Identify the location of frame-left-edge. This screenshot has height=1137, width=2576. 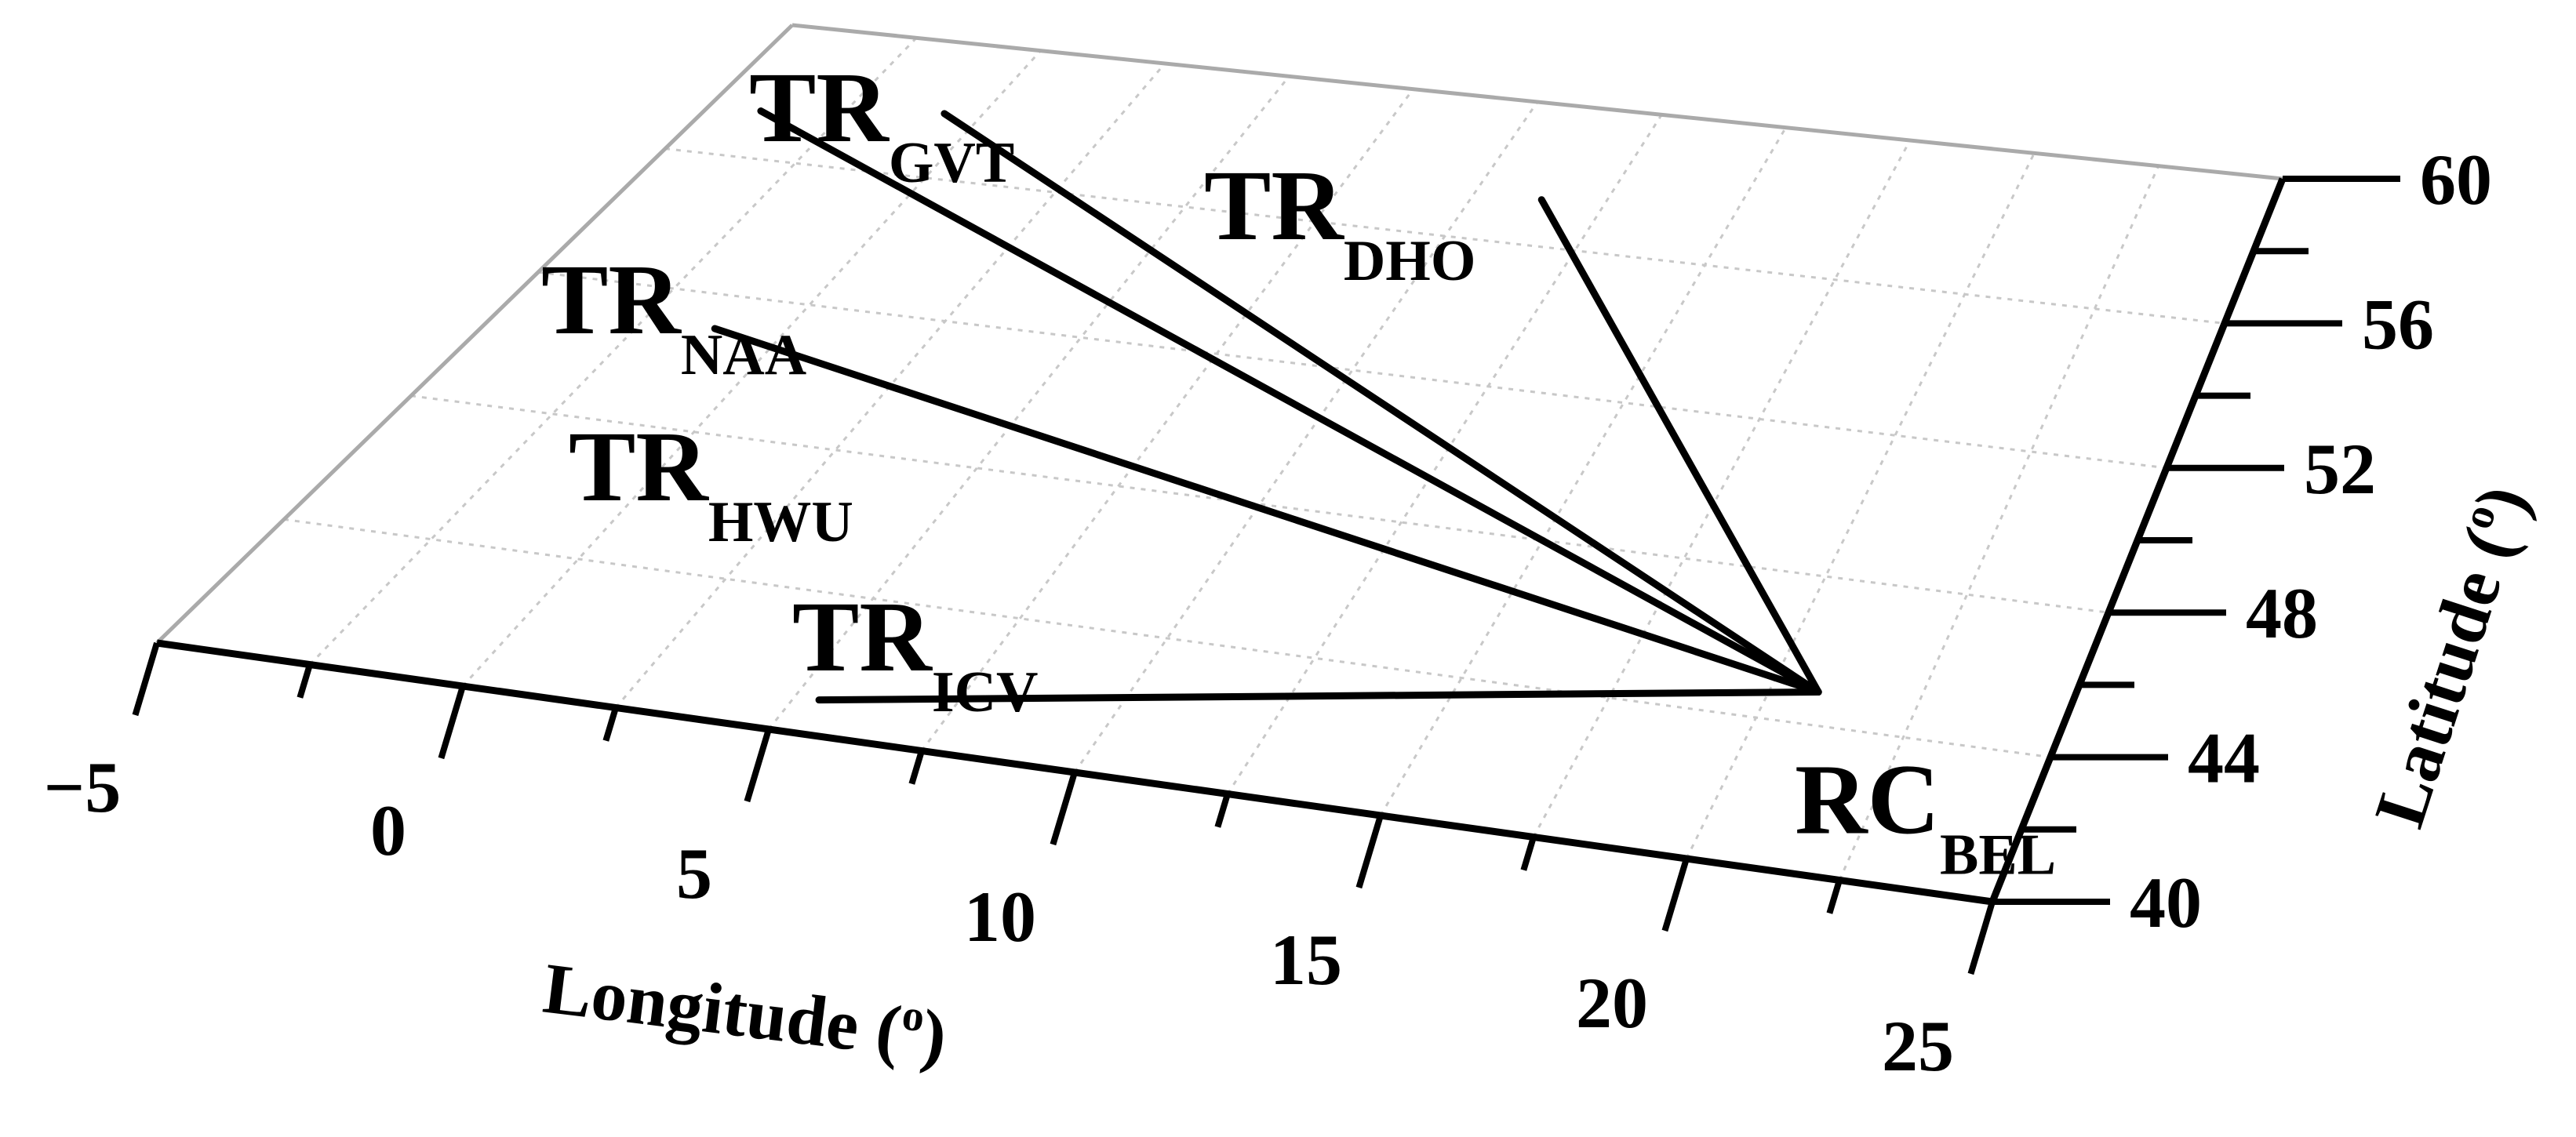
(474, 334).